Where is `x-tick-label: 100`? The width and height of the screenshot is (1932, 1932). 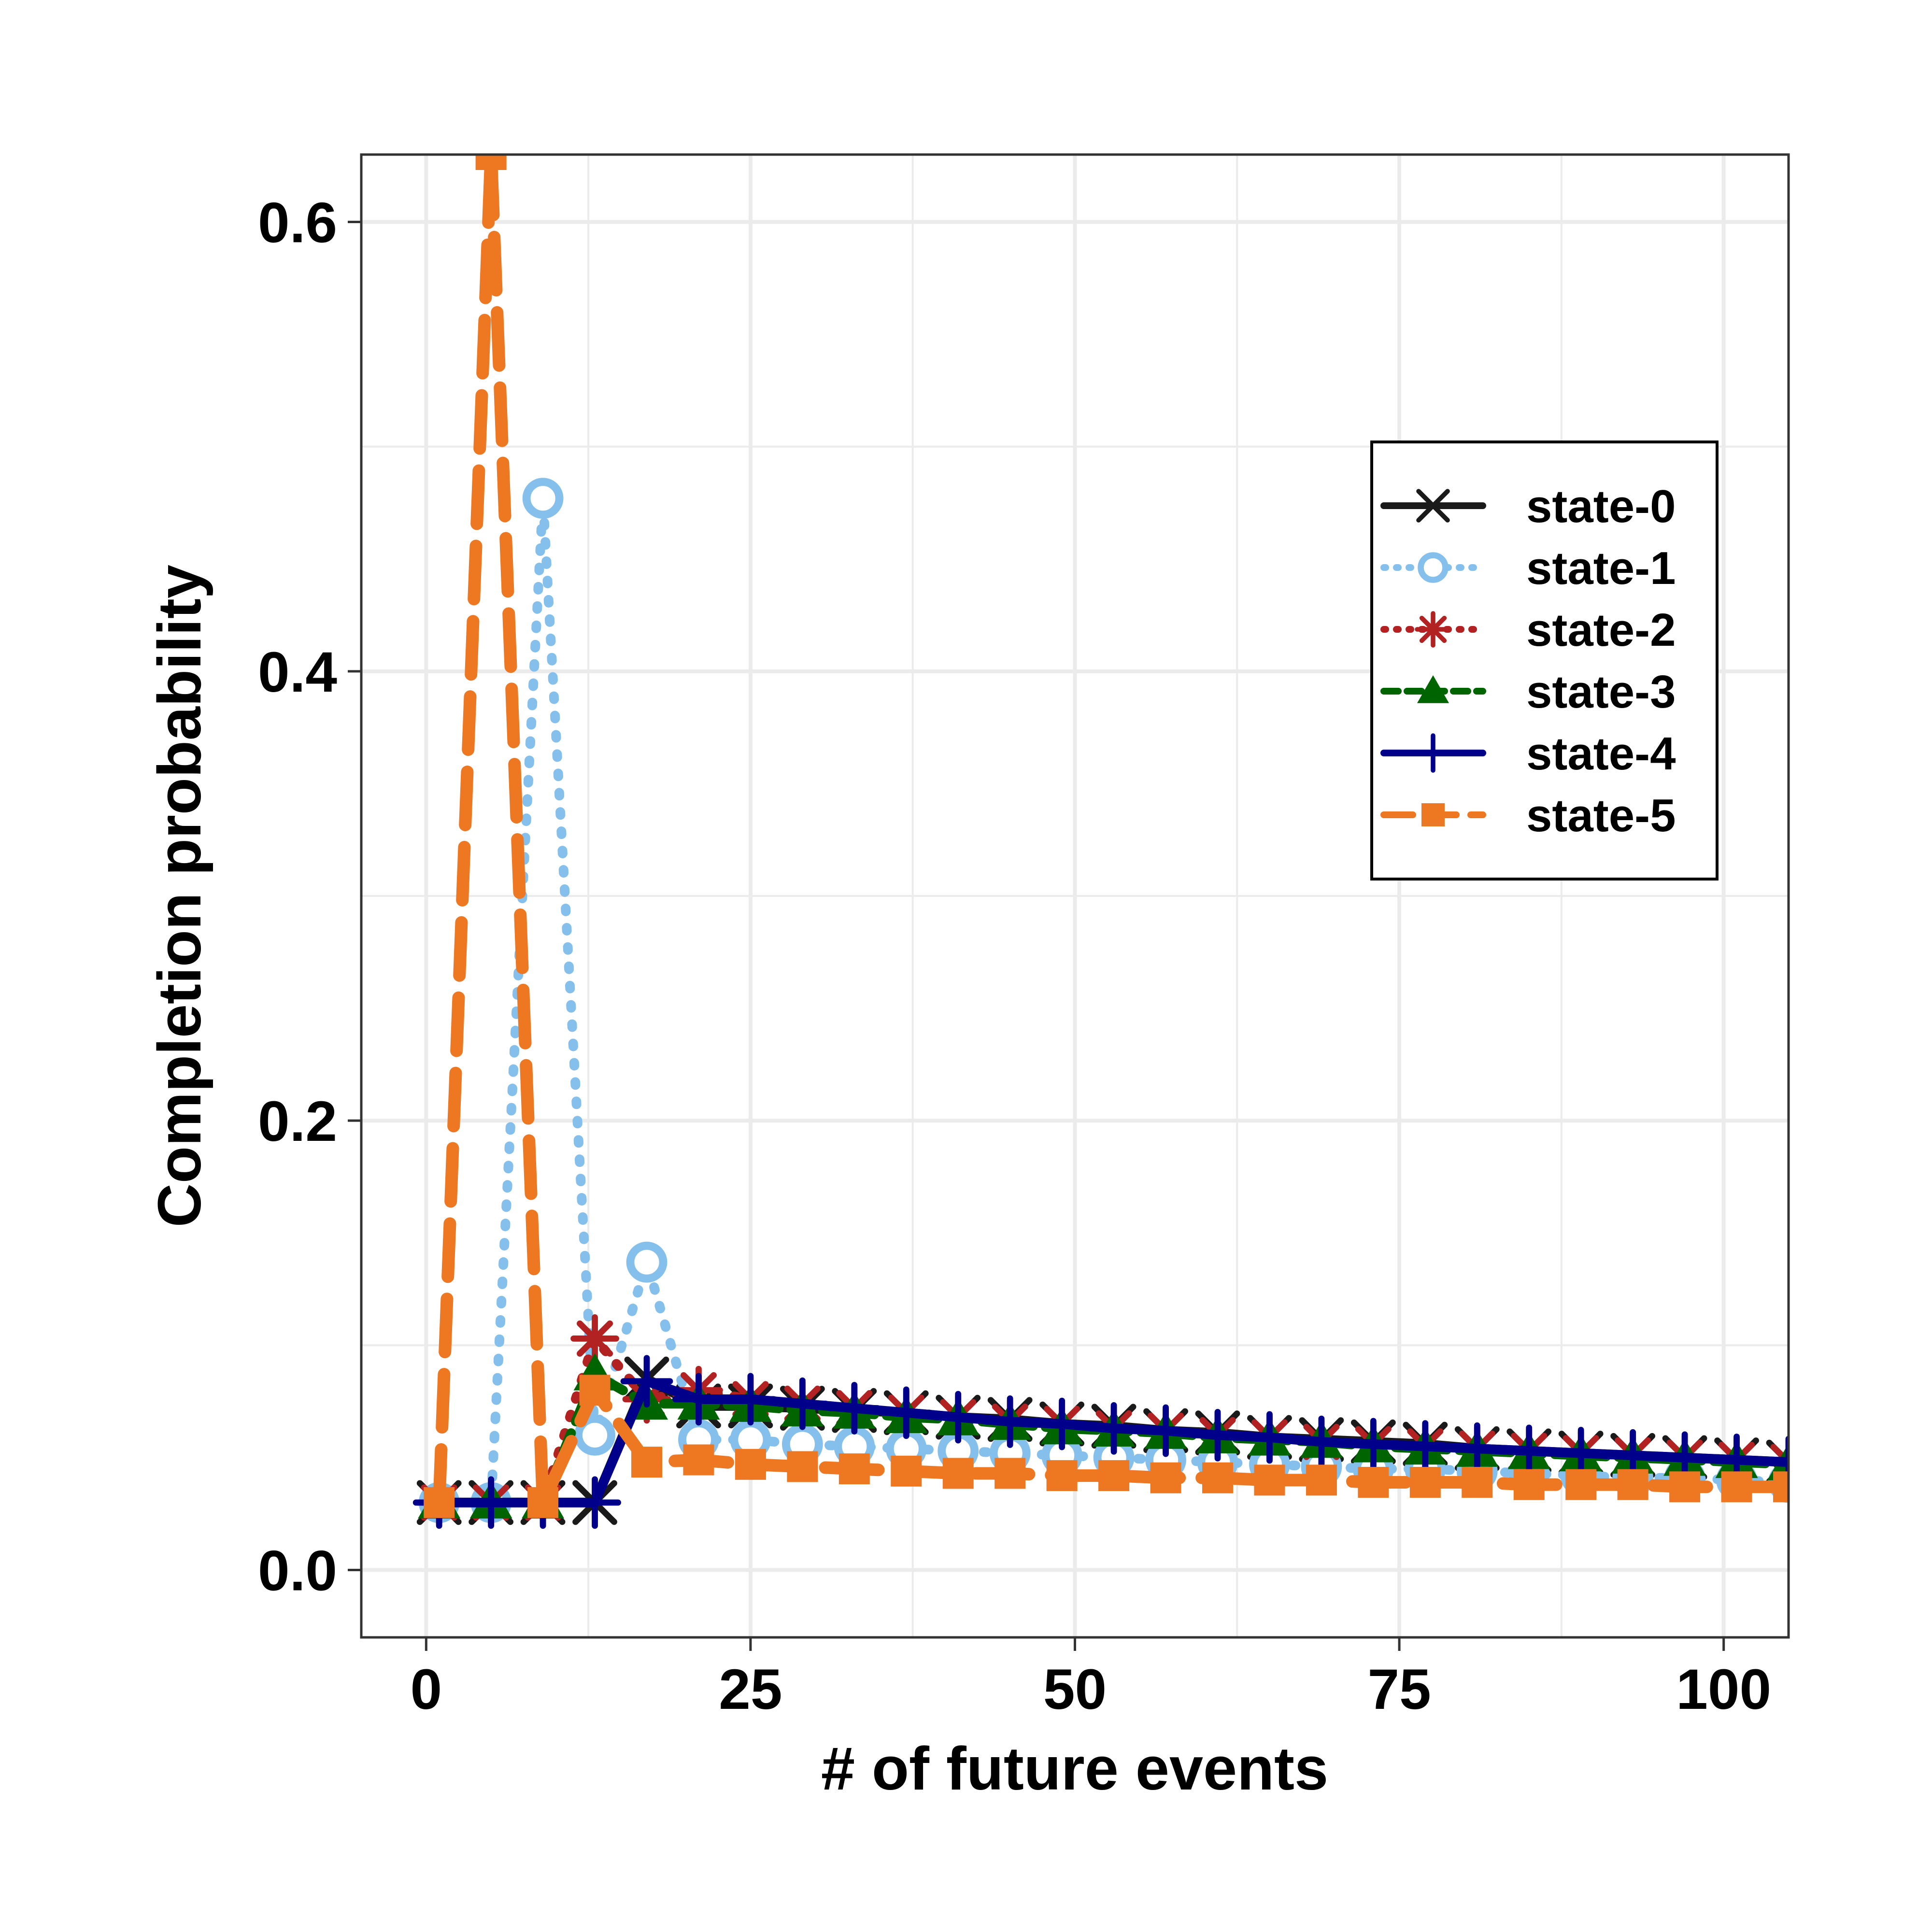
x-tick-label: 100 is located at coordinates (1723, 1689).